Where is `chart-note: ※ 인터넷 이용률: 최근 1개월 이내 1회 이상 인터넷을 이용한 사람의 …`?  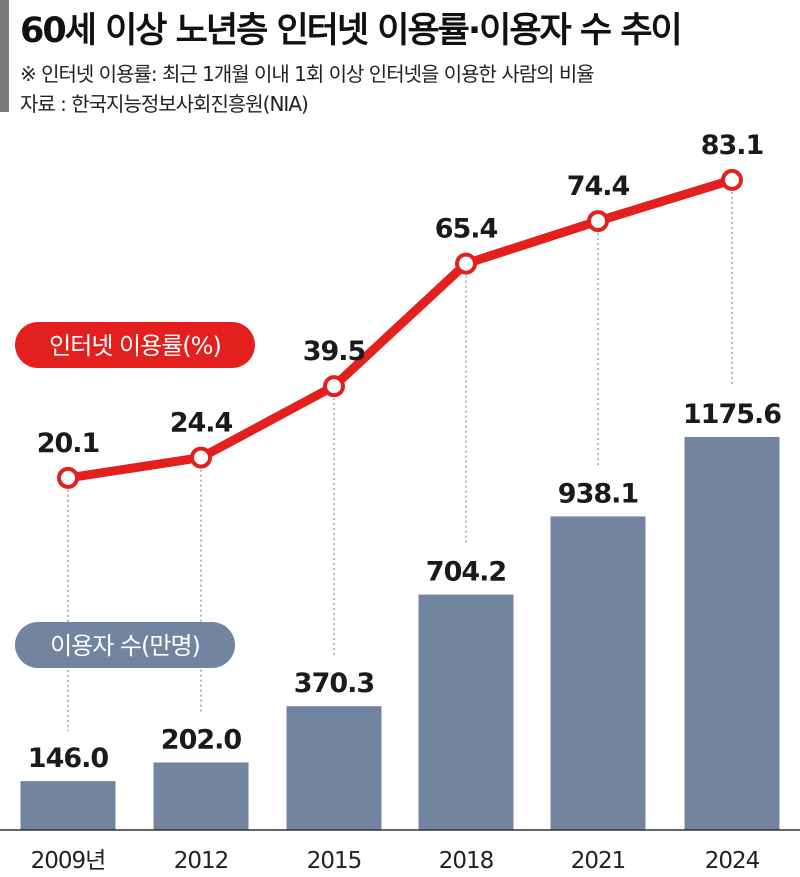
chart-note: ※ 인터넷 이용률: 최근 1개월 이내 1회 이상 인터넷을 이용한 사람의 … is located at coordinates (307, 74).